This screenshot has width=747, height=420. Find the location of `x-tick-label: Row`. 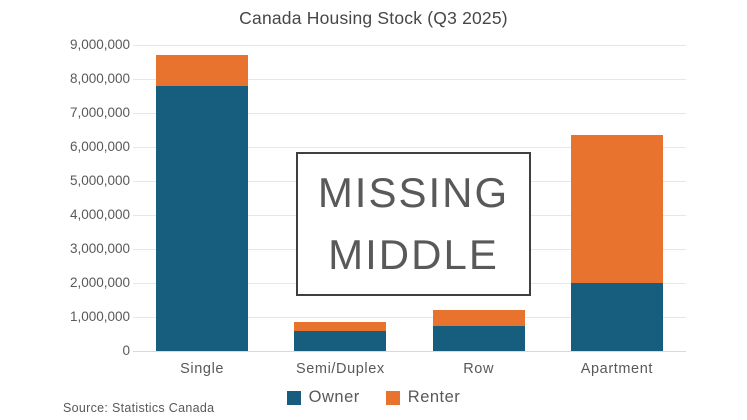

x-tick-label: Row is located at coordinates (479, 369).